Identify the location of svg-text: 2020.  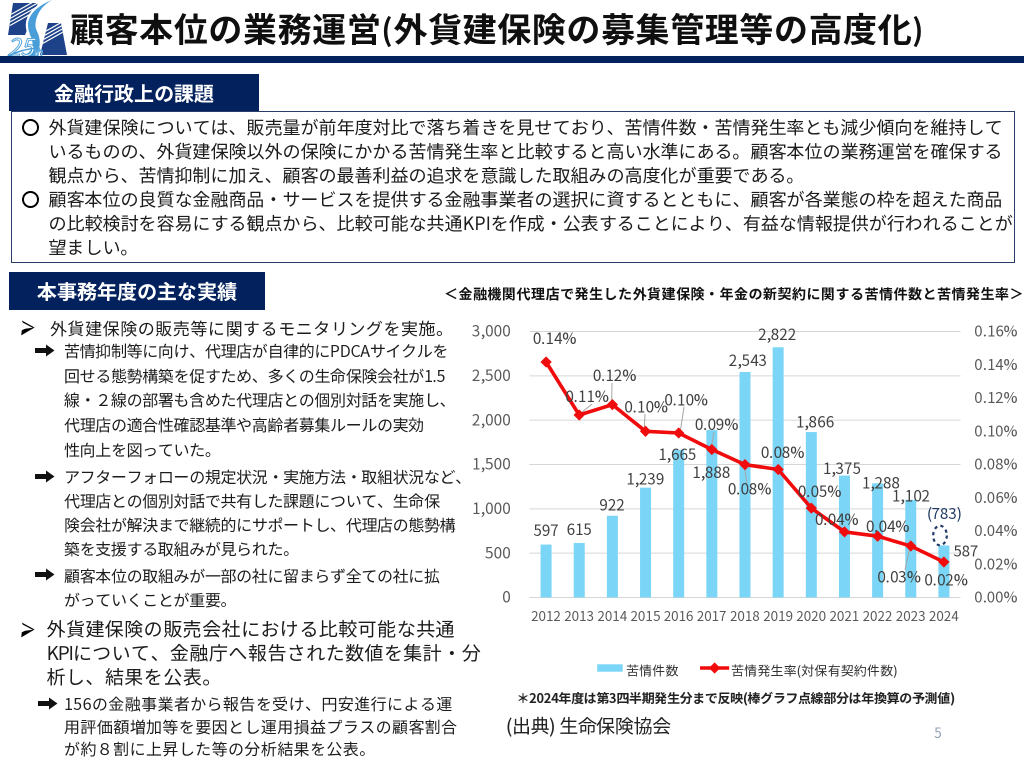
(811, 615).